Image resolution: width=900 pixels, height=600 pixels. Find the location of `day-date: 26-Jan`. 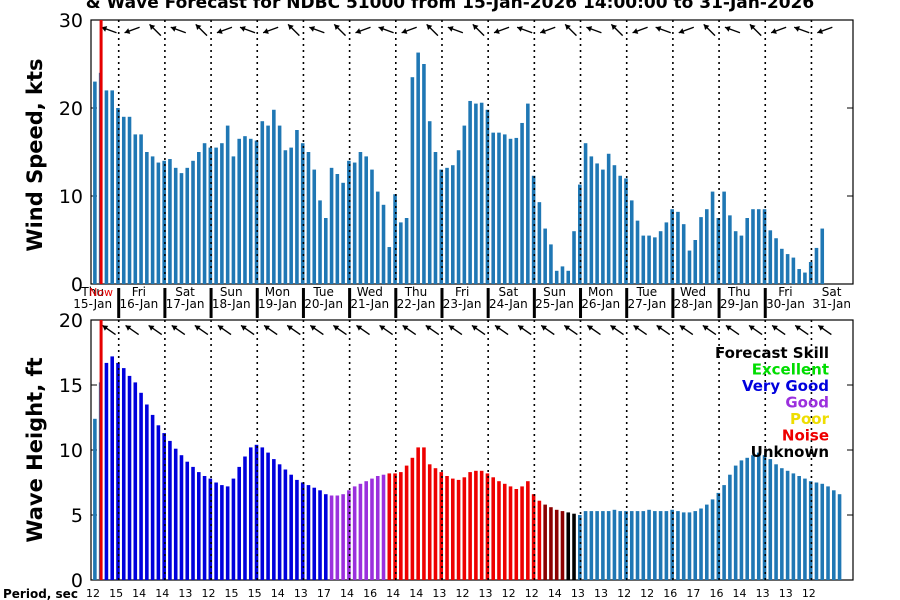

day-date: 26-Jan is located at coordinates (600, 304).